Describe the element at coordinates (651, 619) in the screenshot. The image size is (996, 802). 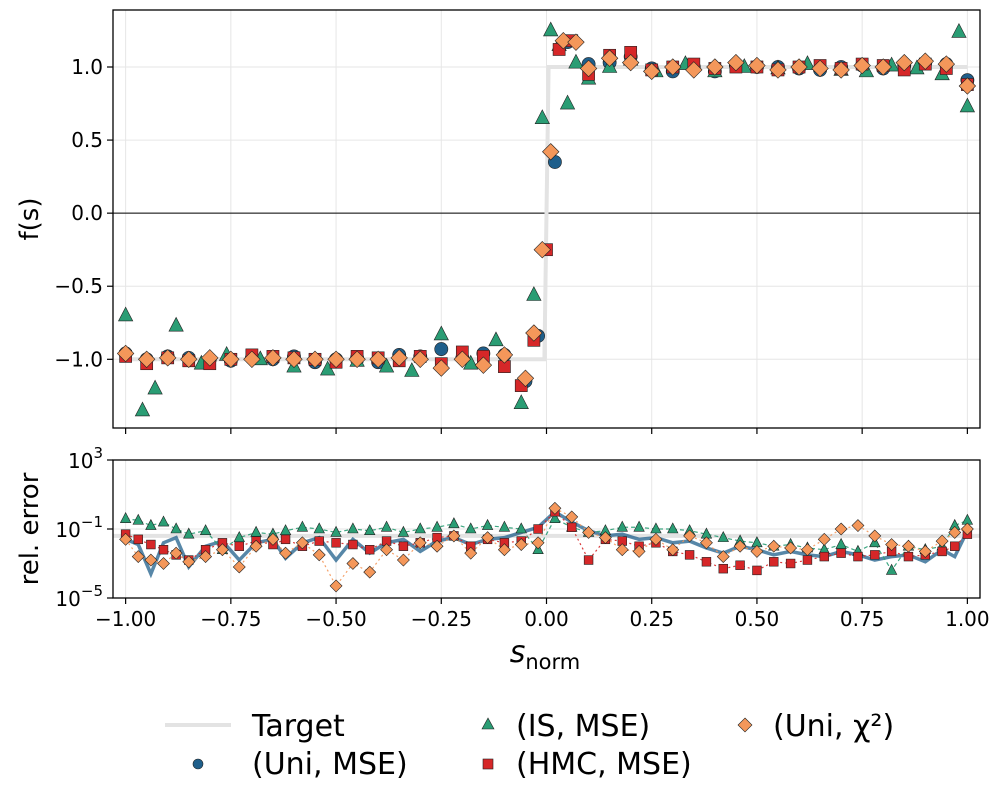
I see `bottom-x-tick-label-5: 0.25` at that location.